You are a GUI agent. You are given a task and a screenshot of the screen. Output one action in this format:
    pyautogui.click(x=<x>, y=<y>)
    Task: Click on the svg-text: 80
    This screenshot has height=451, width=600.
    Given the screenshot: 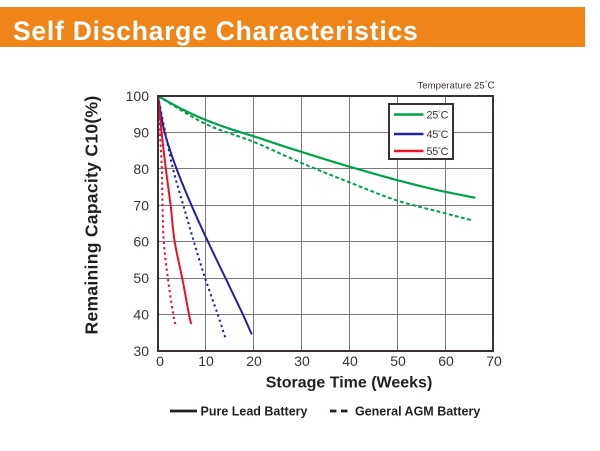 What is the action you would take?
    pyautogui.click(x=141, y=169)
    